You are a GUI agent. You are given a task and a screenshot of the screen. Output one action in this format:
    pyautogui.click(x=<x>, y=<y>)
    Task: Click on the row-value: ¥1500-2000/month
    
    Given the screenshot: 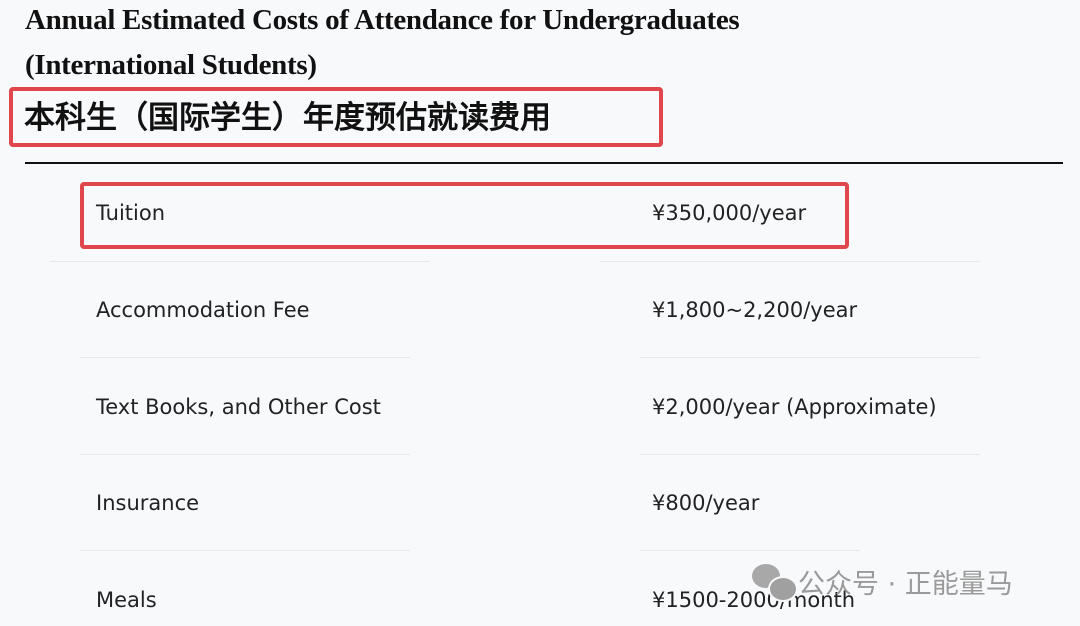 What is the action you would take?
    pyautogui.click(x=754, y=600)
    